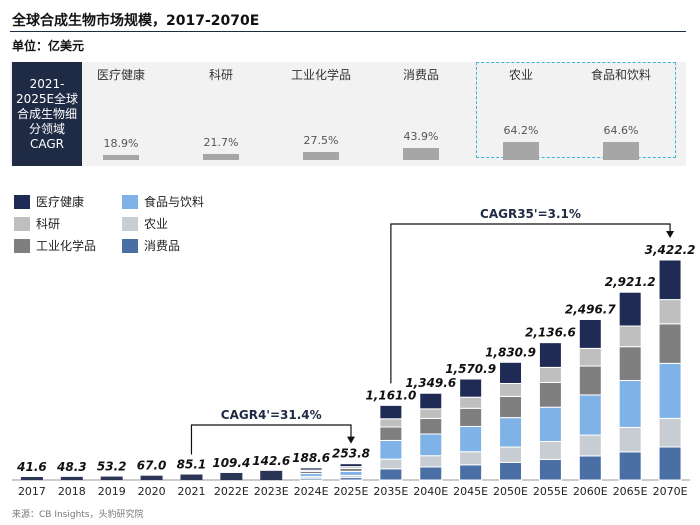  I want to click on x-tick-label: 2065E, so click(630, 491).